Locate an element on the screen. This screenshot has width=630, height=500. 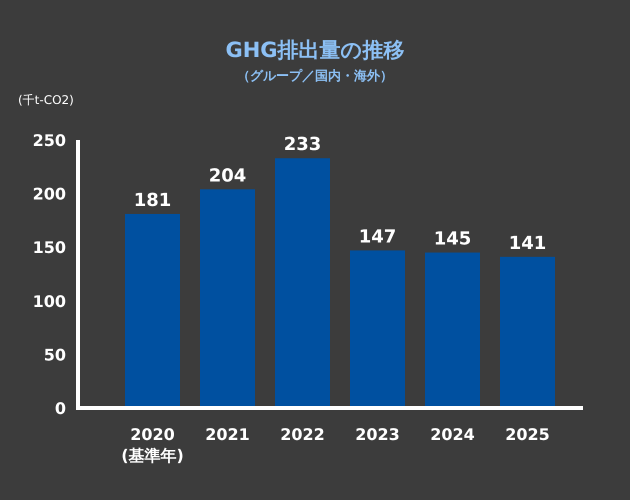
y-tick-label: 200 is located at coordinates (49, 194).